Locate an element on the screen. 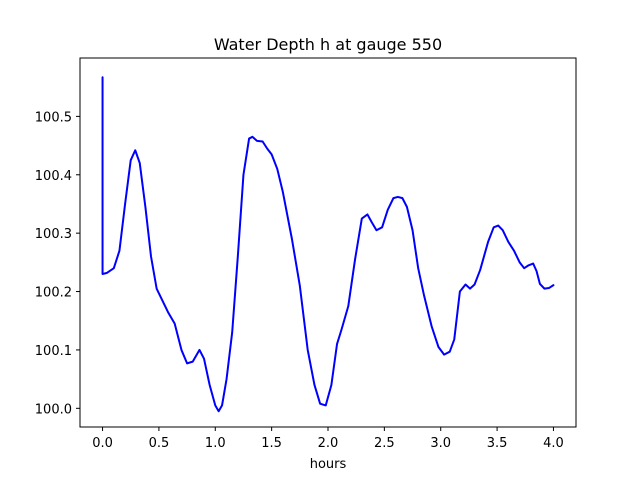 The width and height of the screenshot is (640, 480). x-tick-label: 0.0 is located at coordinates (102, 443).